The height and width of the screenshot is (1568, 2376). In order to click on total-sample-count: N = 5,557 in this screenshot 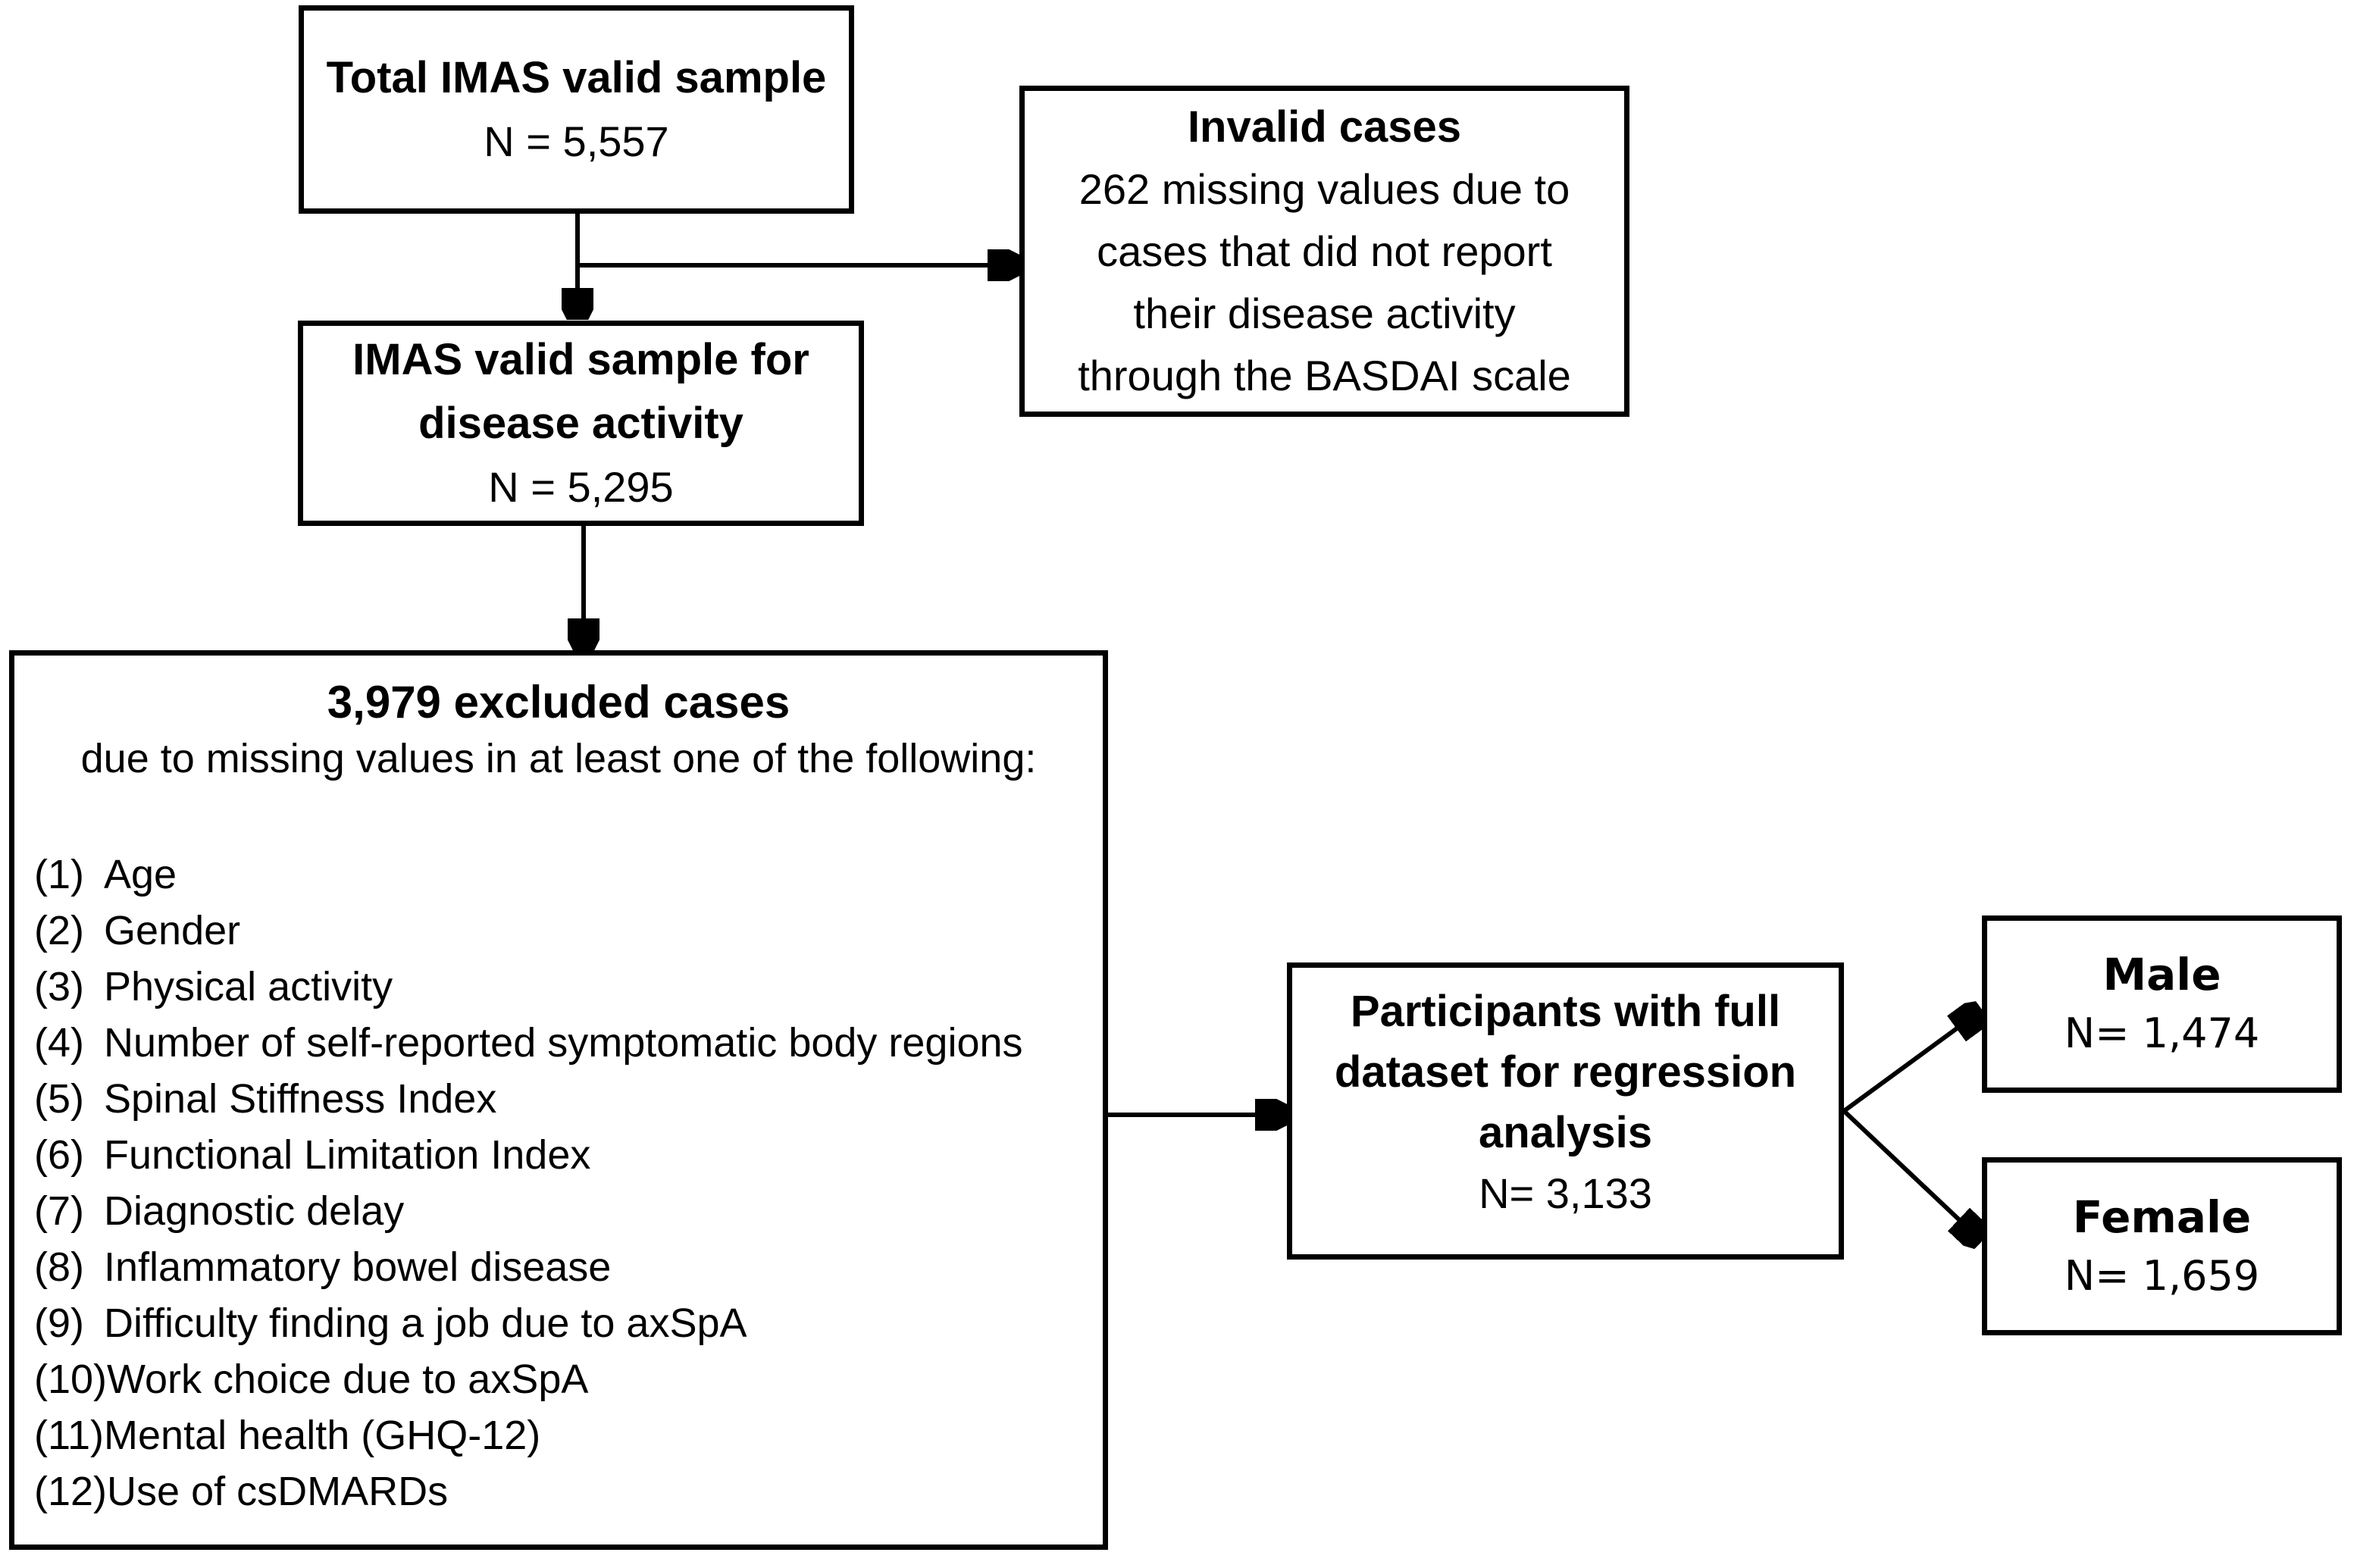, I will do `click(576, 141)`.